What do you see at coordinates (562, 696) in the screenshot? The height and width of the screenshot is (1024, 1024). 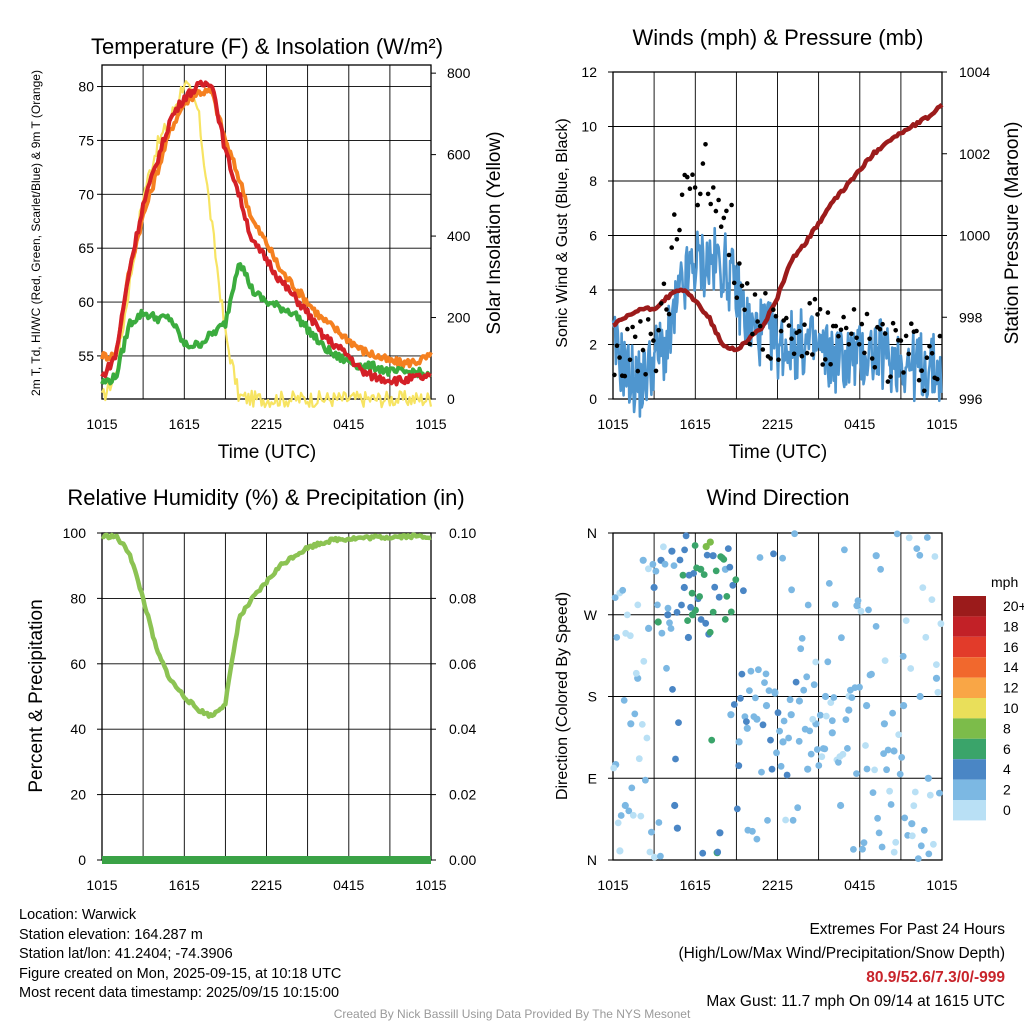 I see `wind-direction-y-axis-label: Direction (Colored By Speed)` at bounding box center [562, 696].